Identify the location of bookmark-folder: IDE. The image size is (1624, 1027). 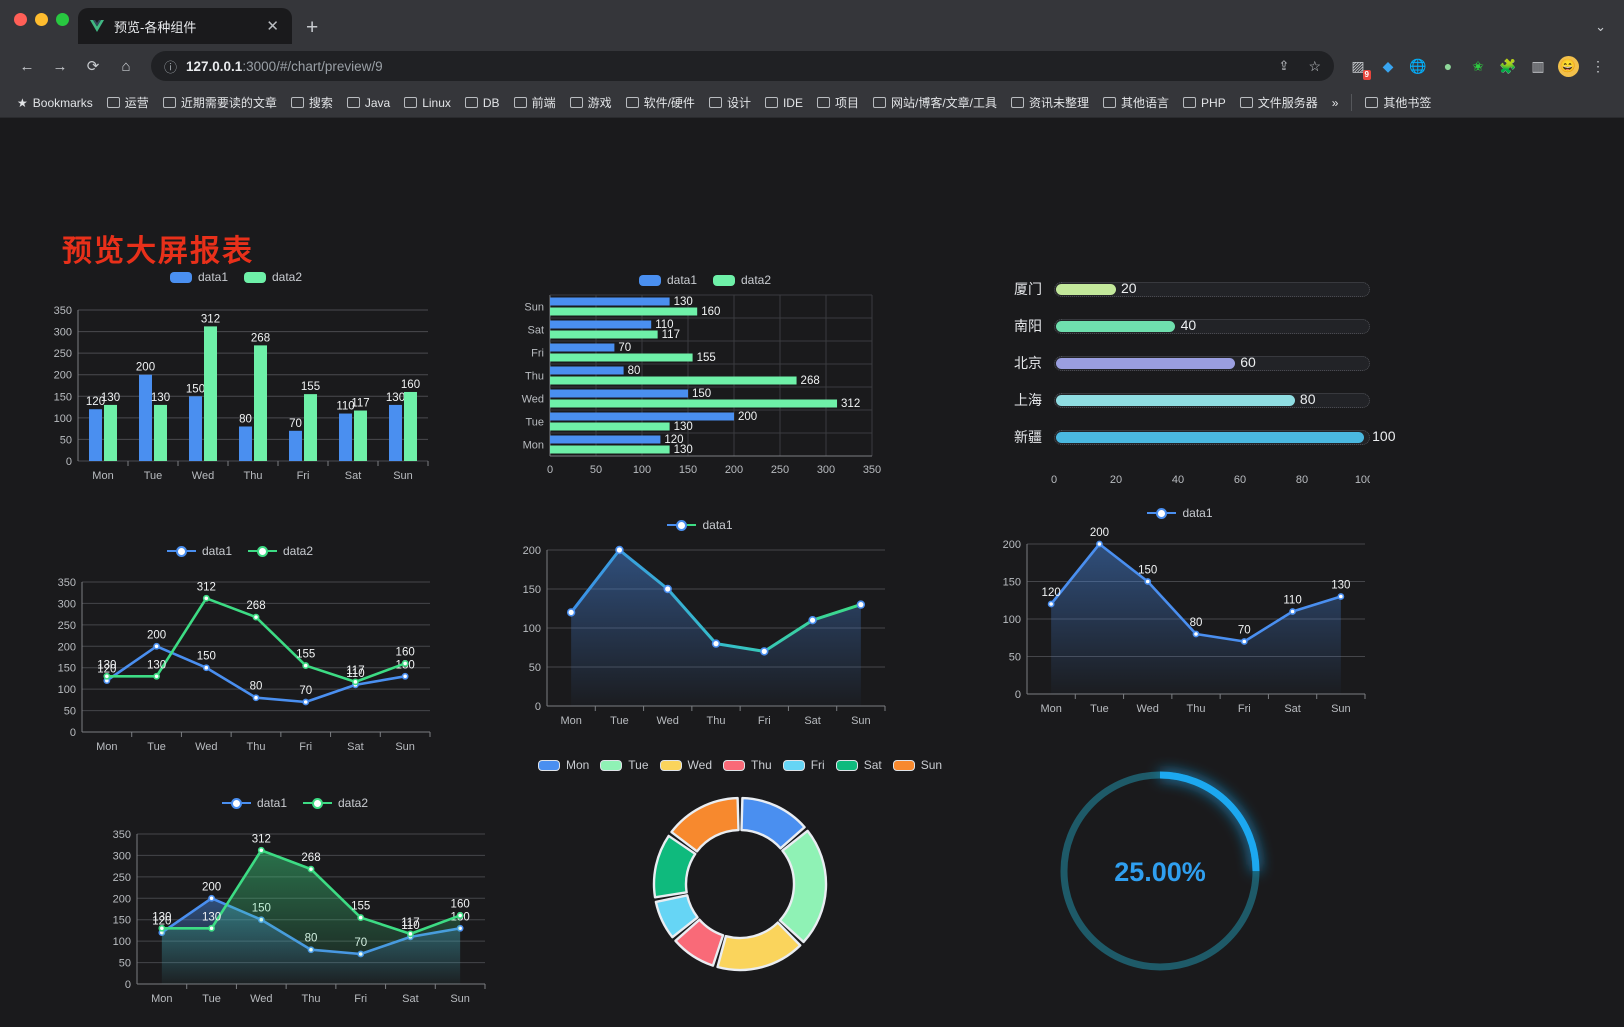
(784, 103).